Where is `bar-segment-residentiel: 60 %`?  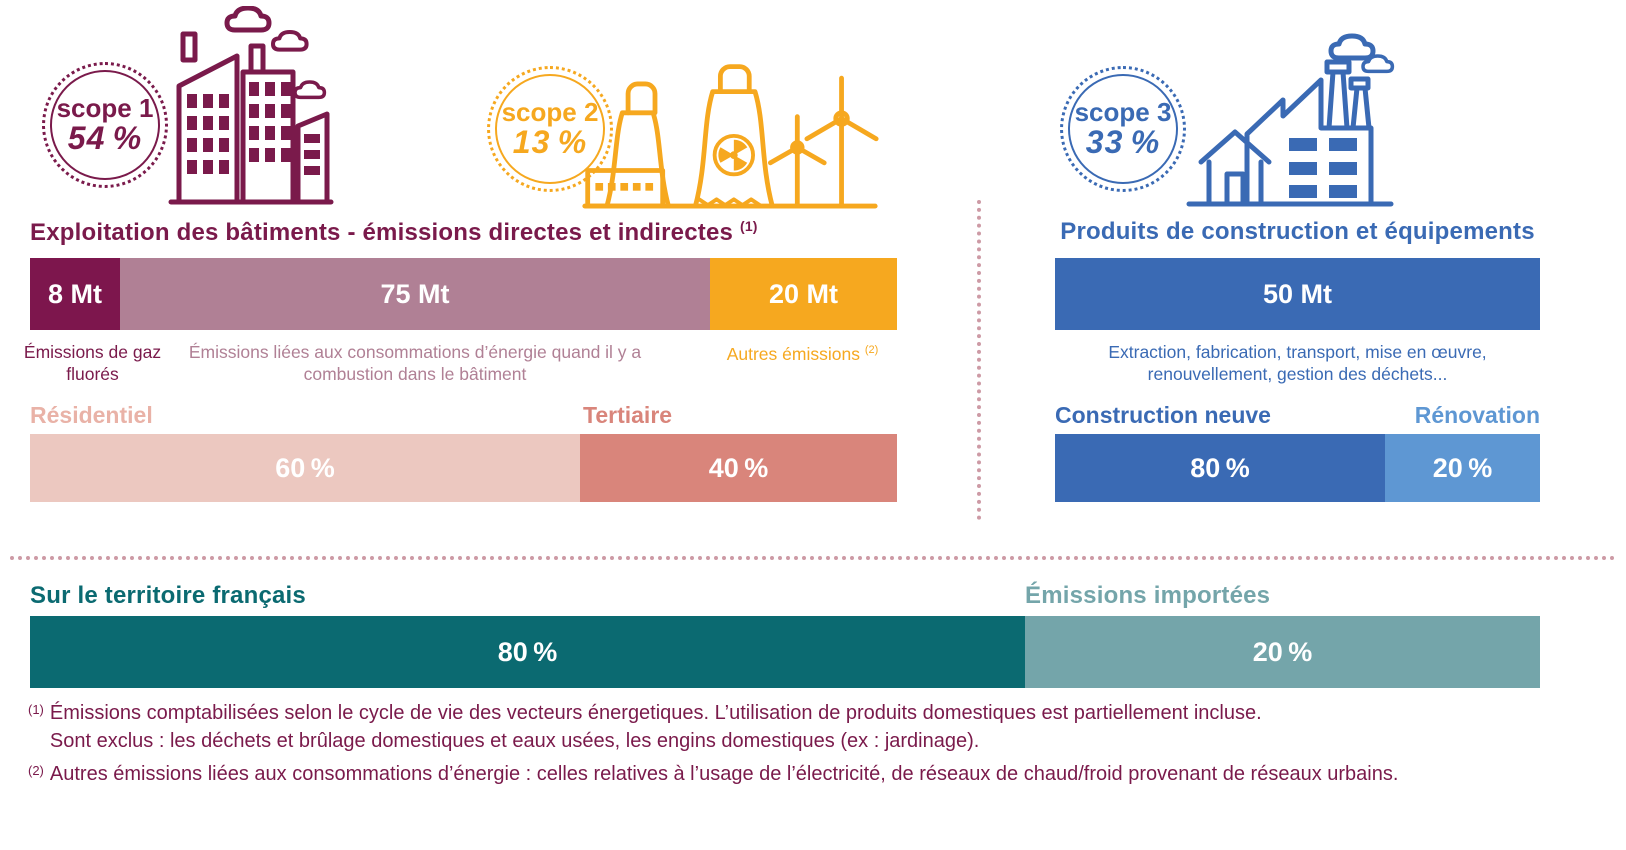 bar-segment-residentiel: 60 % is located at coordinates (305, 468).